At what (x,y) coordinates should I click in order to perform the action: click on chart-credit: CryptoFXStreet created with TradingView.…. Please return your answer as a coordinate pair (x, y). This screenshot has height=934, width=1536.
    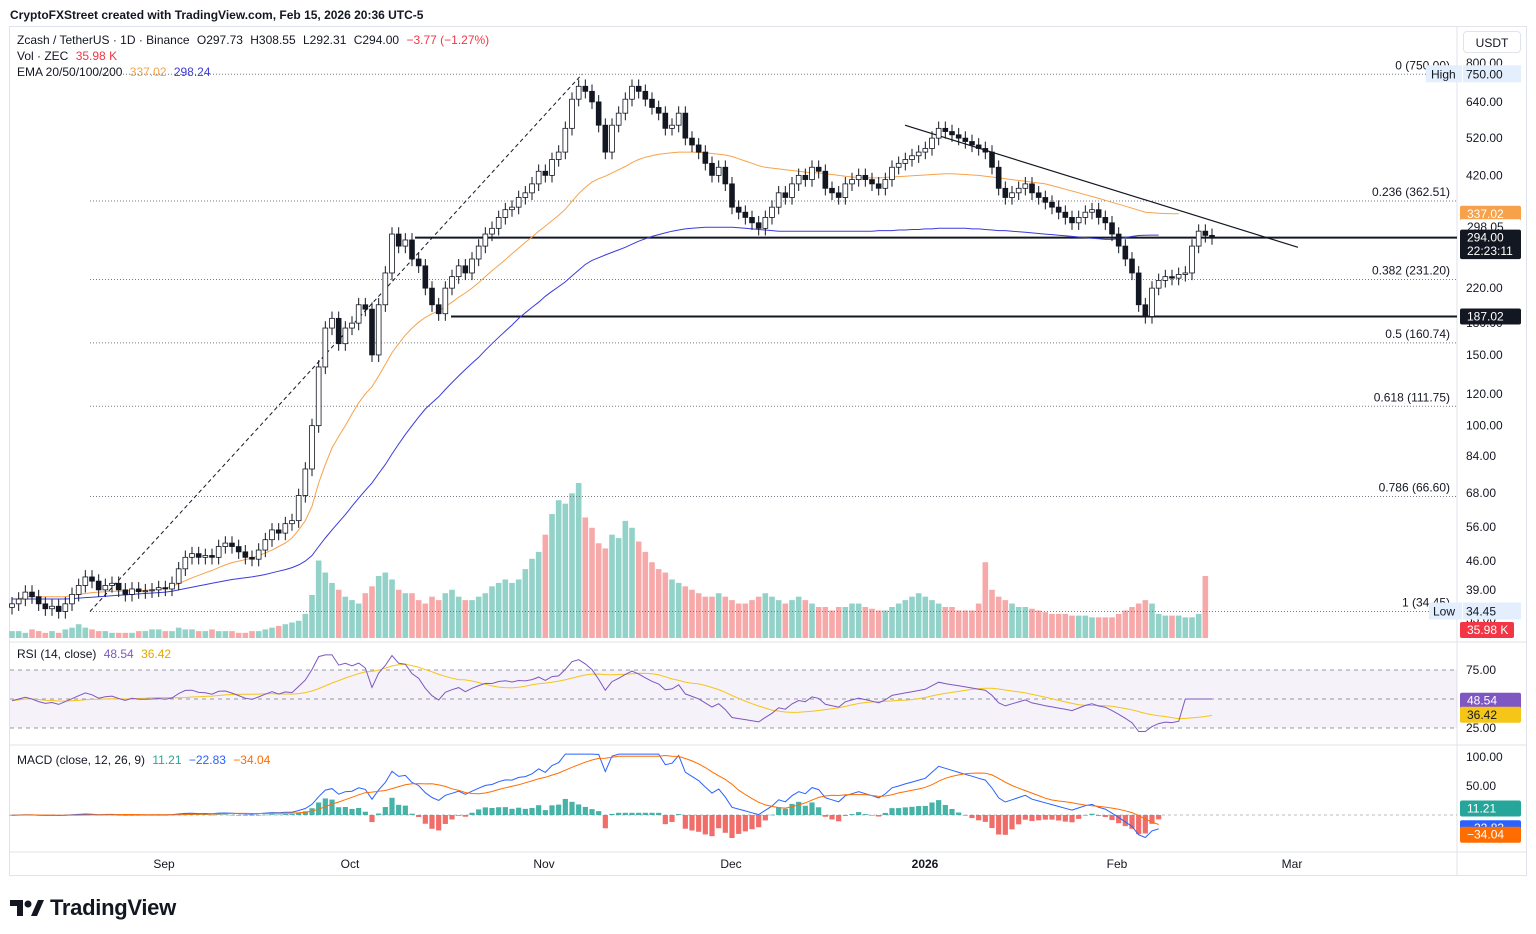
    Looking at the image, I should click on (217, 15).